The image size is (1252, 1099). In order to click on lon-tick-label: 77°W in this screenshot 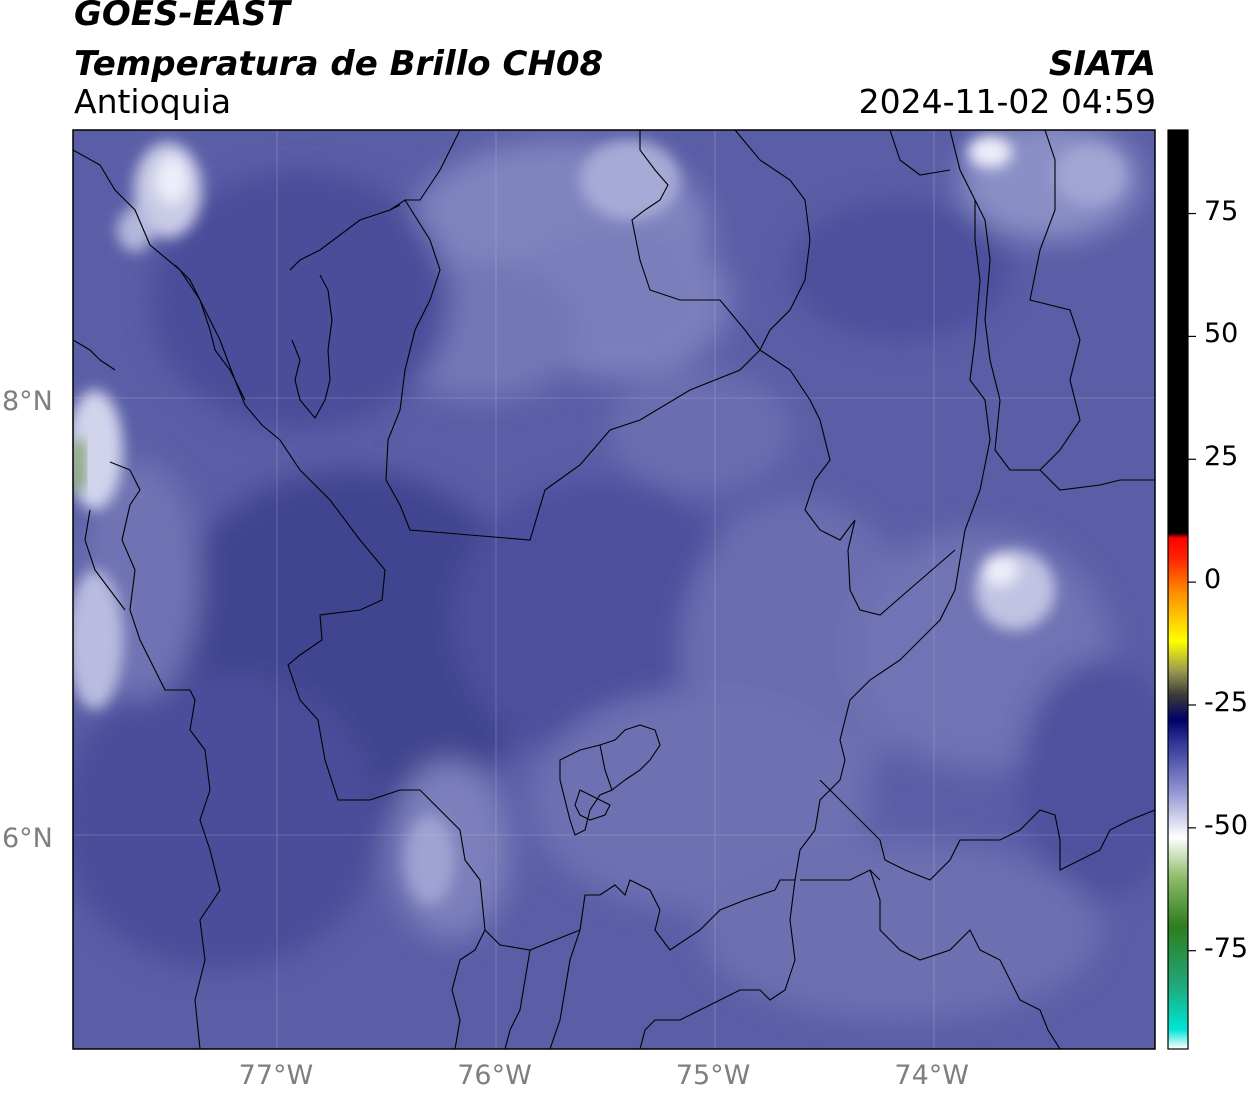, I will do `click(276, 1075)`.